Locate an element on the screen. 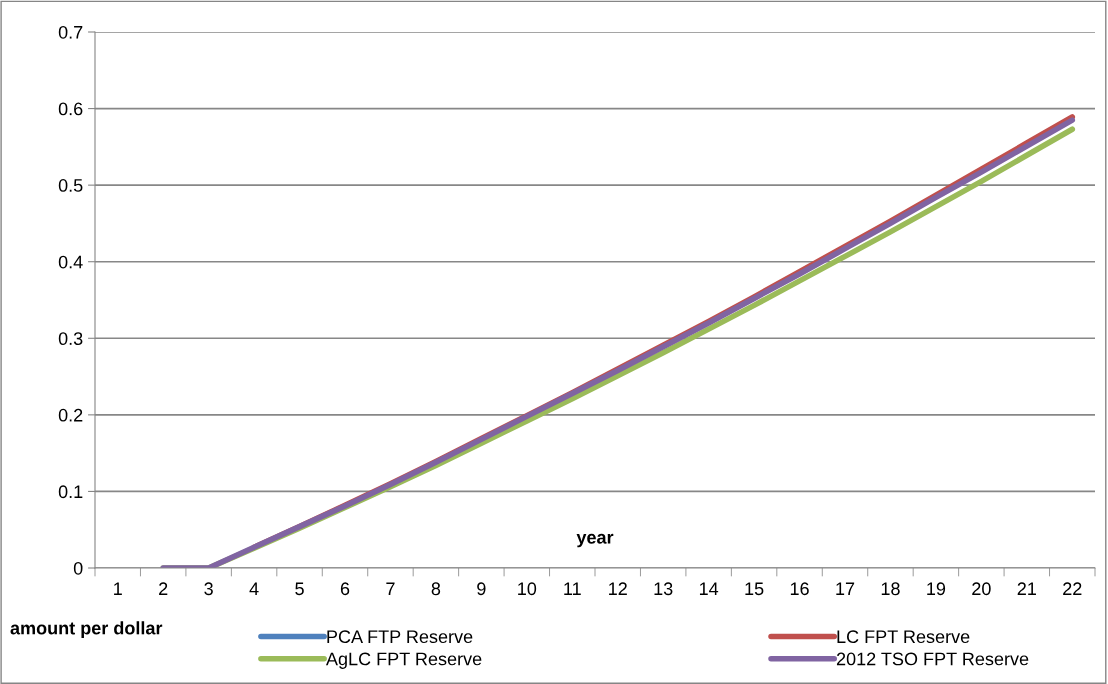  y-tick-label: 0.6 is located at coordinates (70, 109).